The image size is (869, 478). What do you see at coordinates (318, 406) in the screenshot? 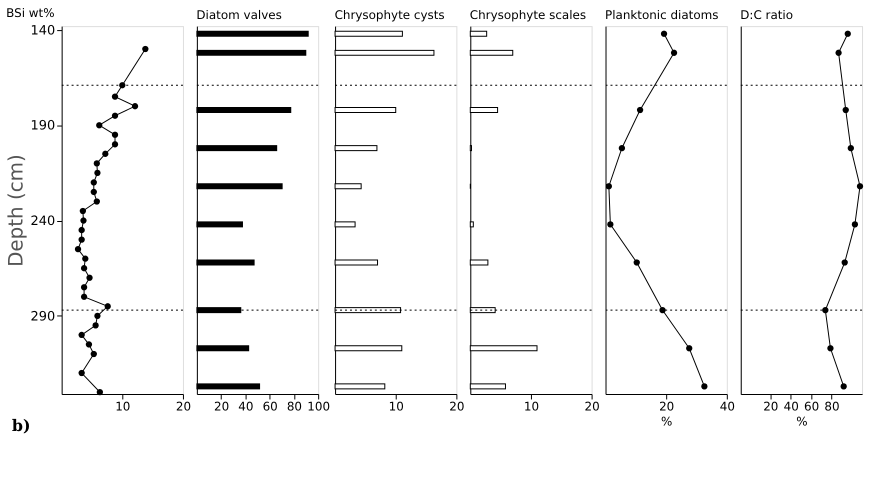
I see `x-tick-label: 100` at bounding box center [318, 406].